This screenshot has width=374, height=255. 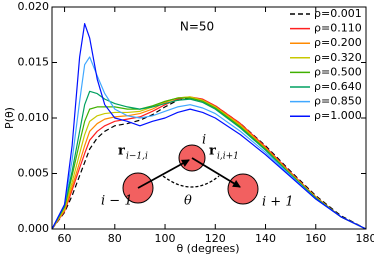 What do you see at coordinates (188, 201) in the screenshot?
I see `angle-label: θ` at bounding box center [188, 201].